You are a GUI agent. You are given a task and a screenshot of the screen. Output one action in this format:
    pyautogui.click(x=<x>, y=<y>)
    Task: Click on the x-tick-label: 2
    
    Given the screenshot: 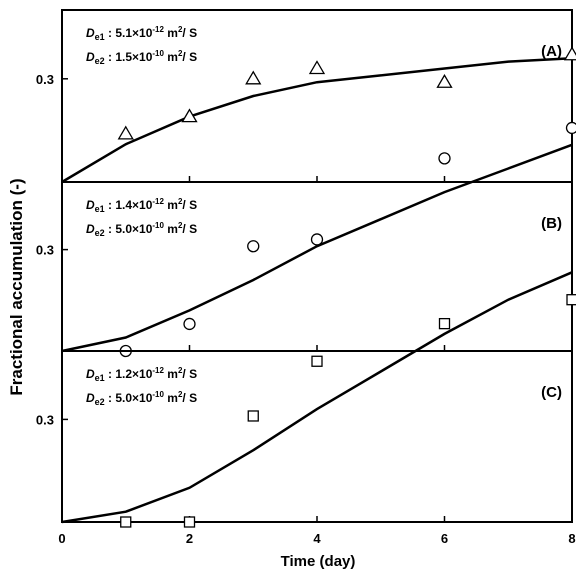 What is the action you would take?
    pyautogui.click(x=189, y=538)
    